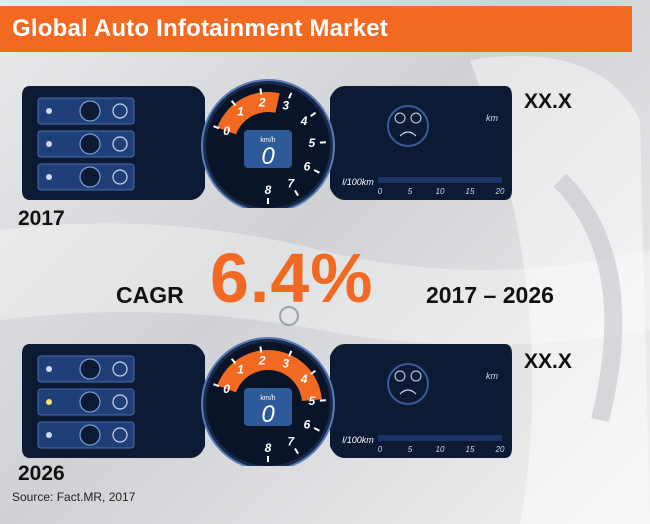 Image resolution: width=650 pixels, height=524 pixels. I want to click on year-label-2017: 2017, so click(41, 218).